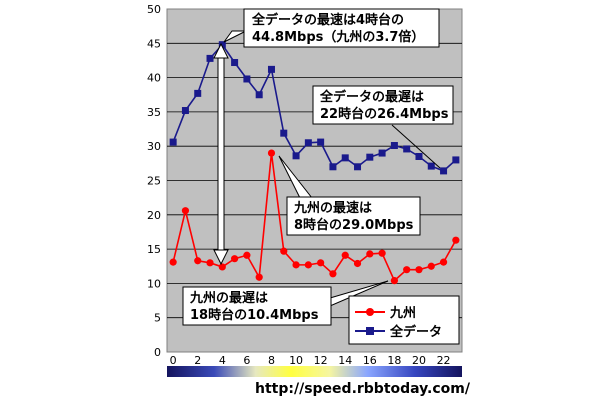 The width and height of the screenshot is (610, 400). Describe the element at coordinates (362, 389) in the screenshot. I see `source-url: http://speed.rbbtoday.com/` at that location.